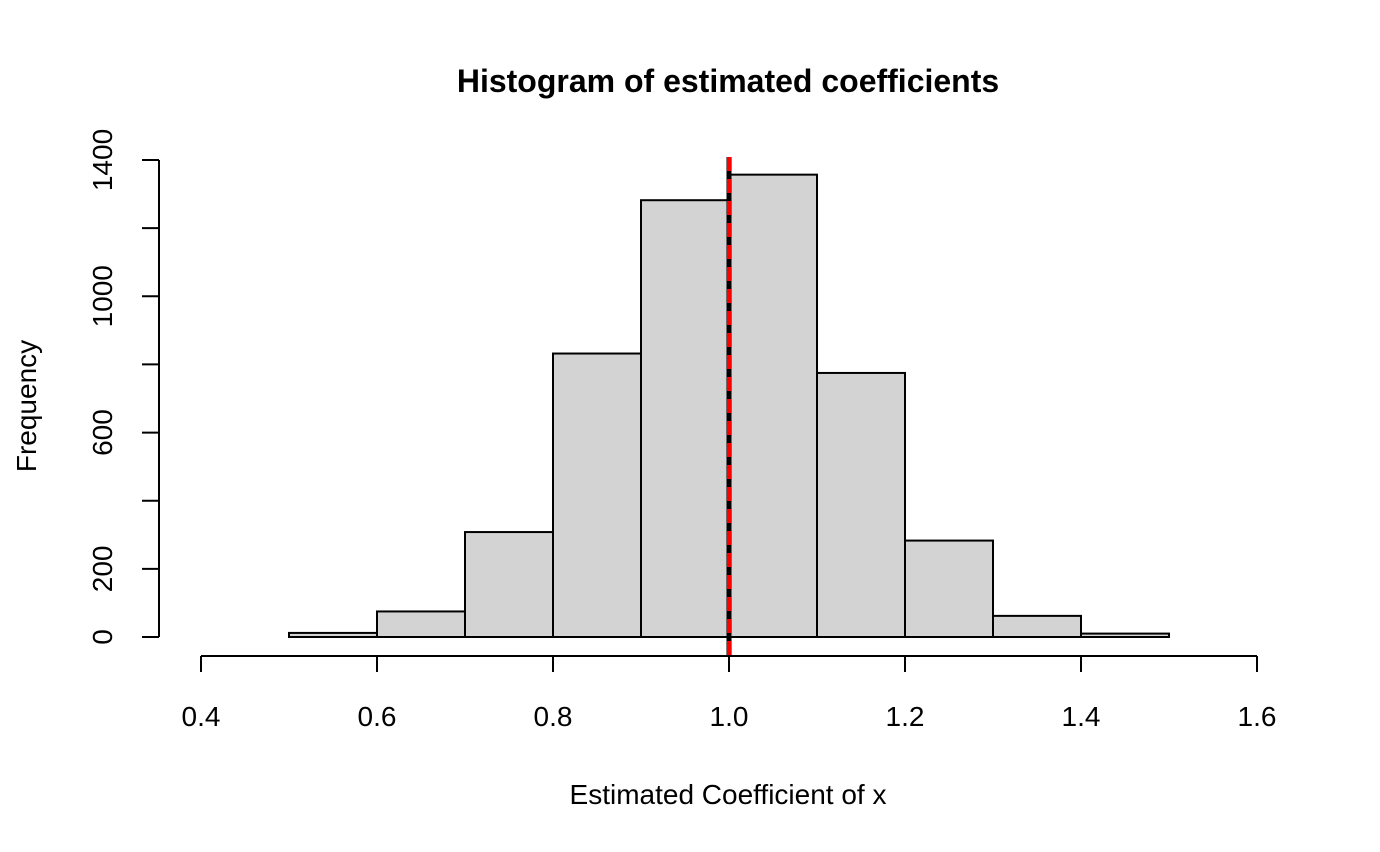 Image resolution: width=1380 pixels, height=852 pixels. What do you see at coordinates (26, 406) in the screenshot?
I see `y-axis-label: Frequency` at bounding box center [26, 406].